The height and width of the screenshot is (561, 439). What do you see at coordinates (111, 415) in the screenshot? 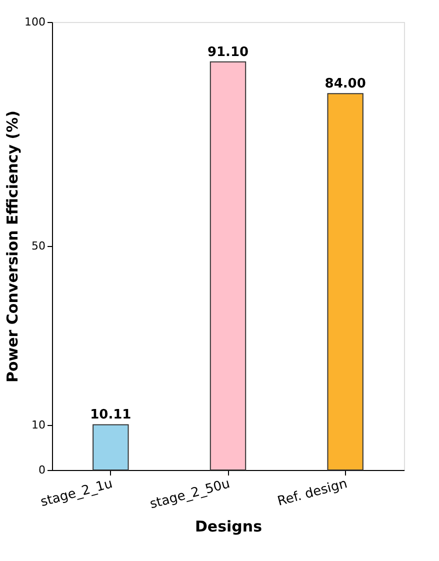
I see `data-label: 10.11` at bounding box center [111, 415].